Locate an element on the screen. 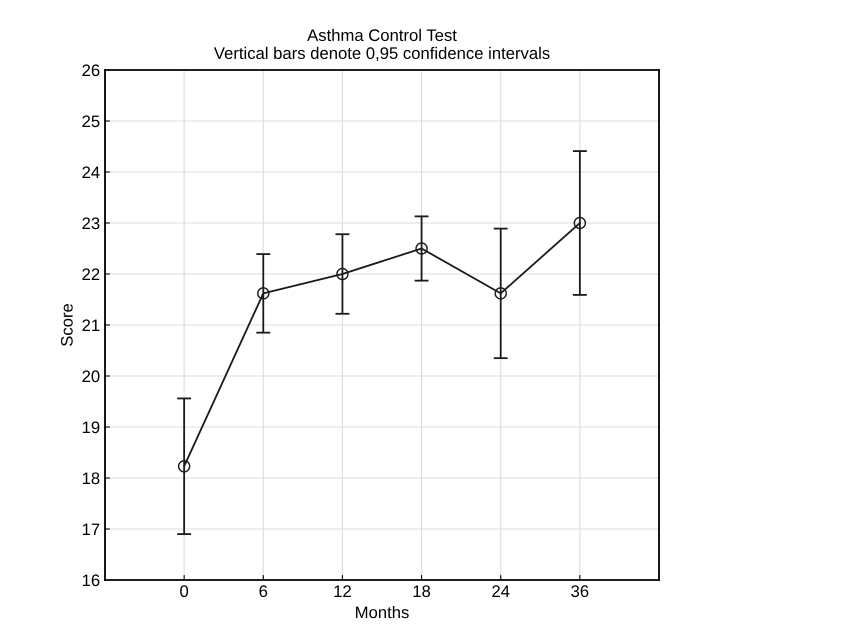 This screenshot has height=640, width=848. y-tick-label: 22 is located at coordinates (91, 274).